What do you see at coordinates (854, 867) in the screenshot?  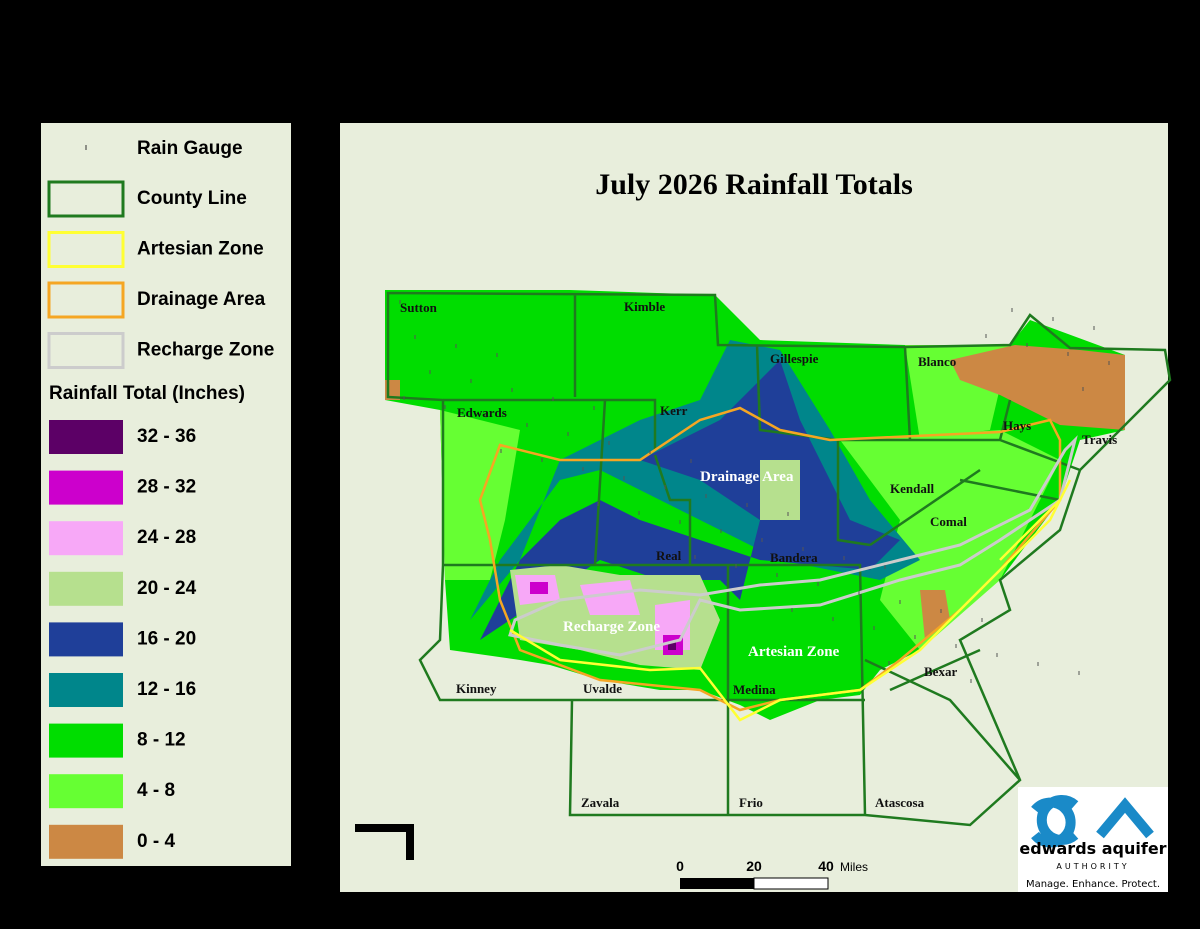 I see `scale-unit: Miles` at bounding box center [854, 867].